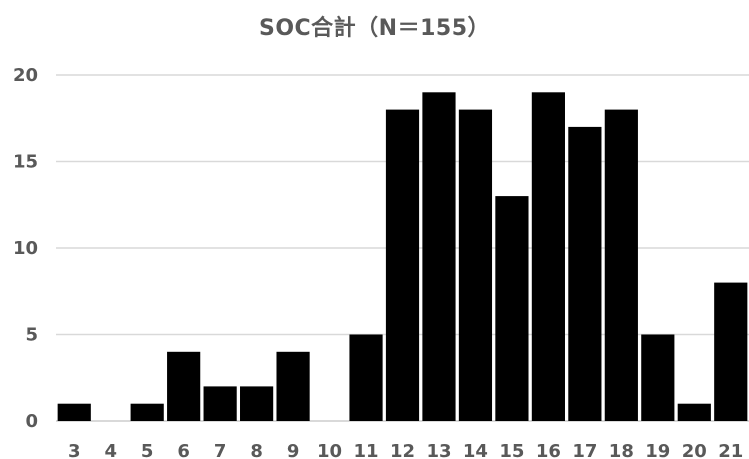 Image resolution: width=749 pixels, height=459 pixels. Describe the element at coordinates (584, 450) in the screenshot. I see `x-tick-label: 17` at that location.